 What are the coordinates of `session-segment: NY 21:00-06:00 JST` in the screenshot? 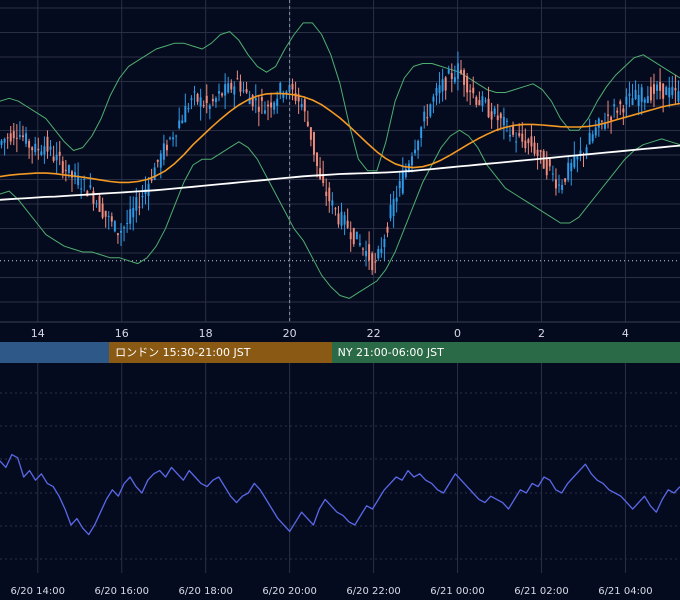 It's located at (505, 352).